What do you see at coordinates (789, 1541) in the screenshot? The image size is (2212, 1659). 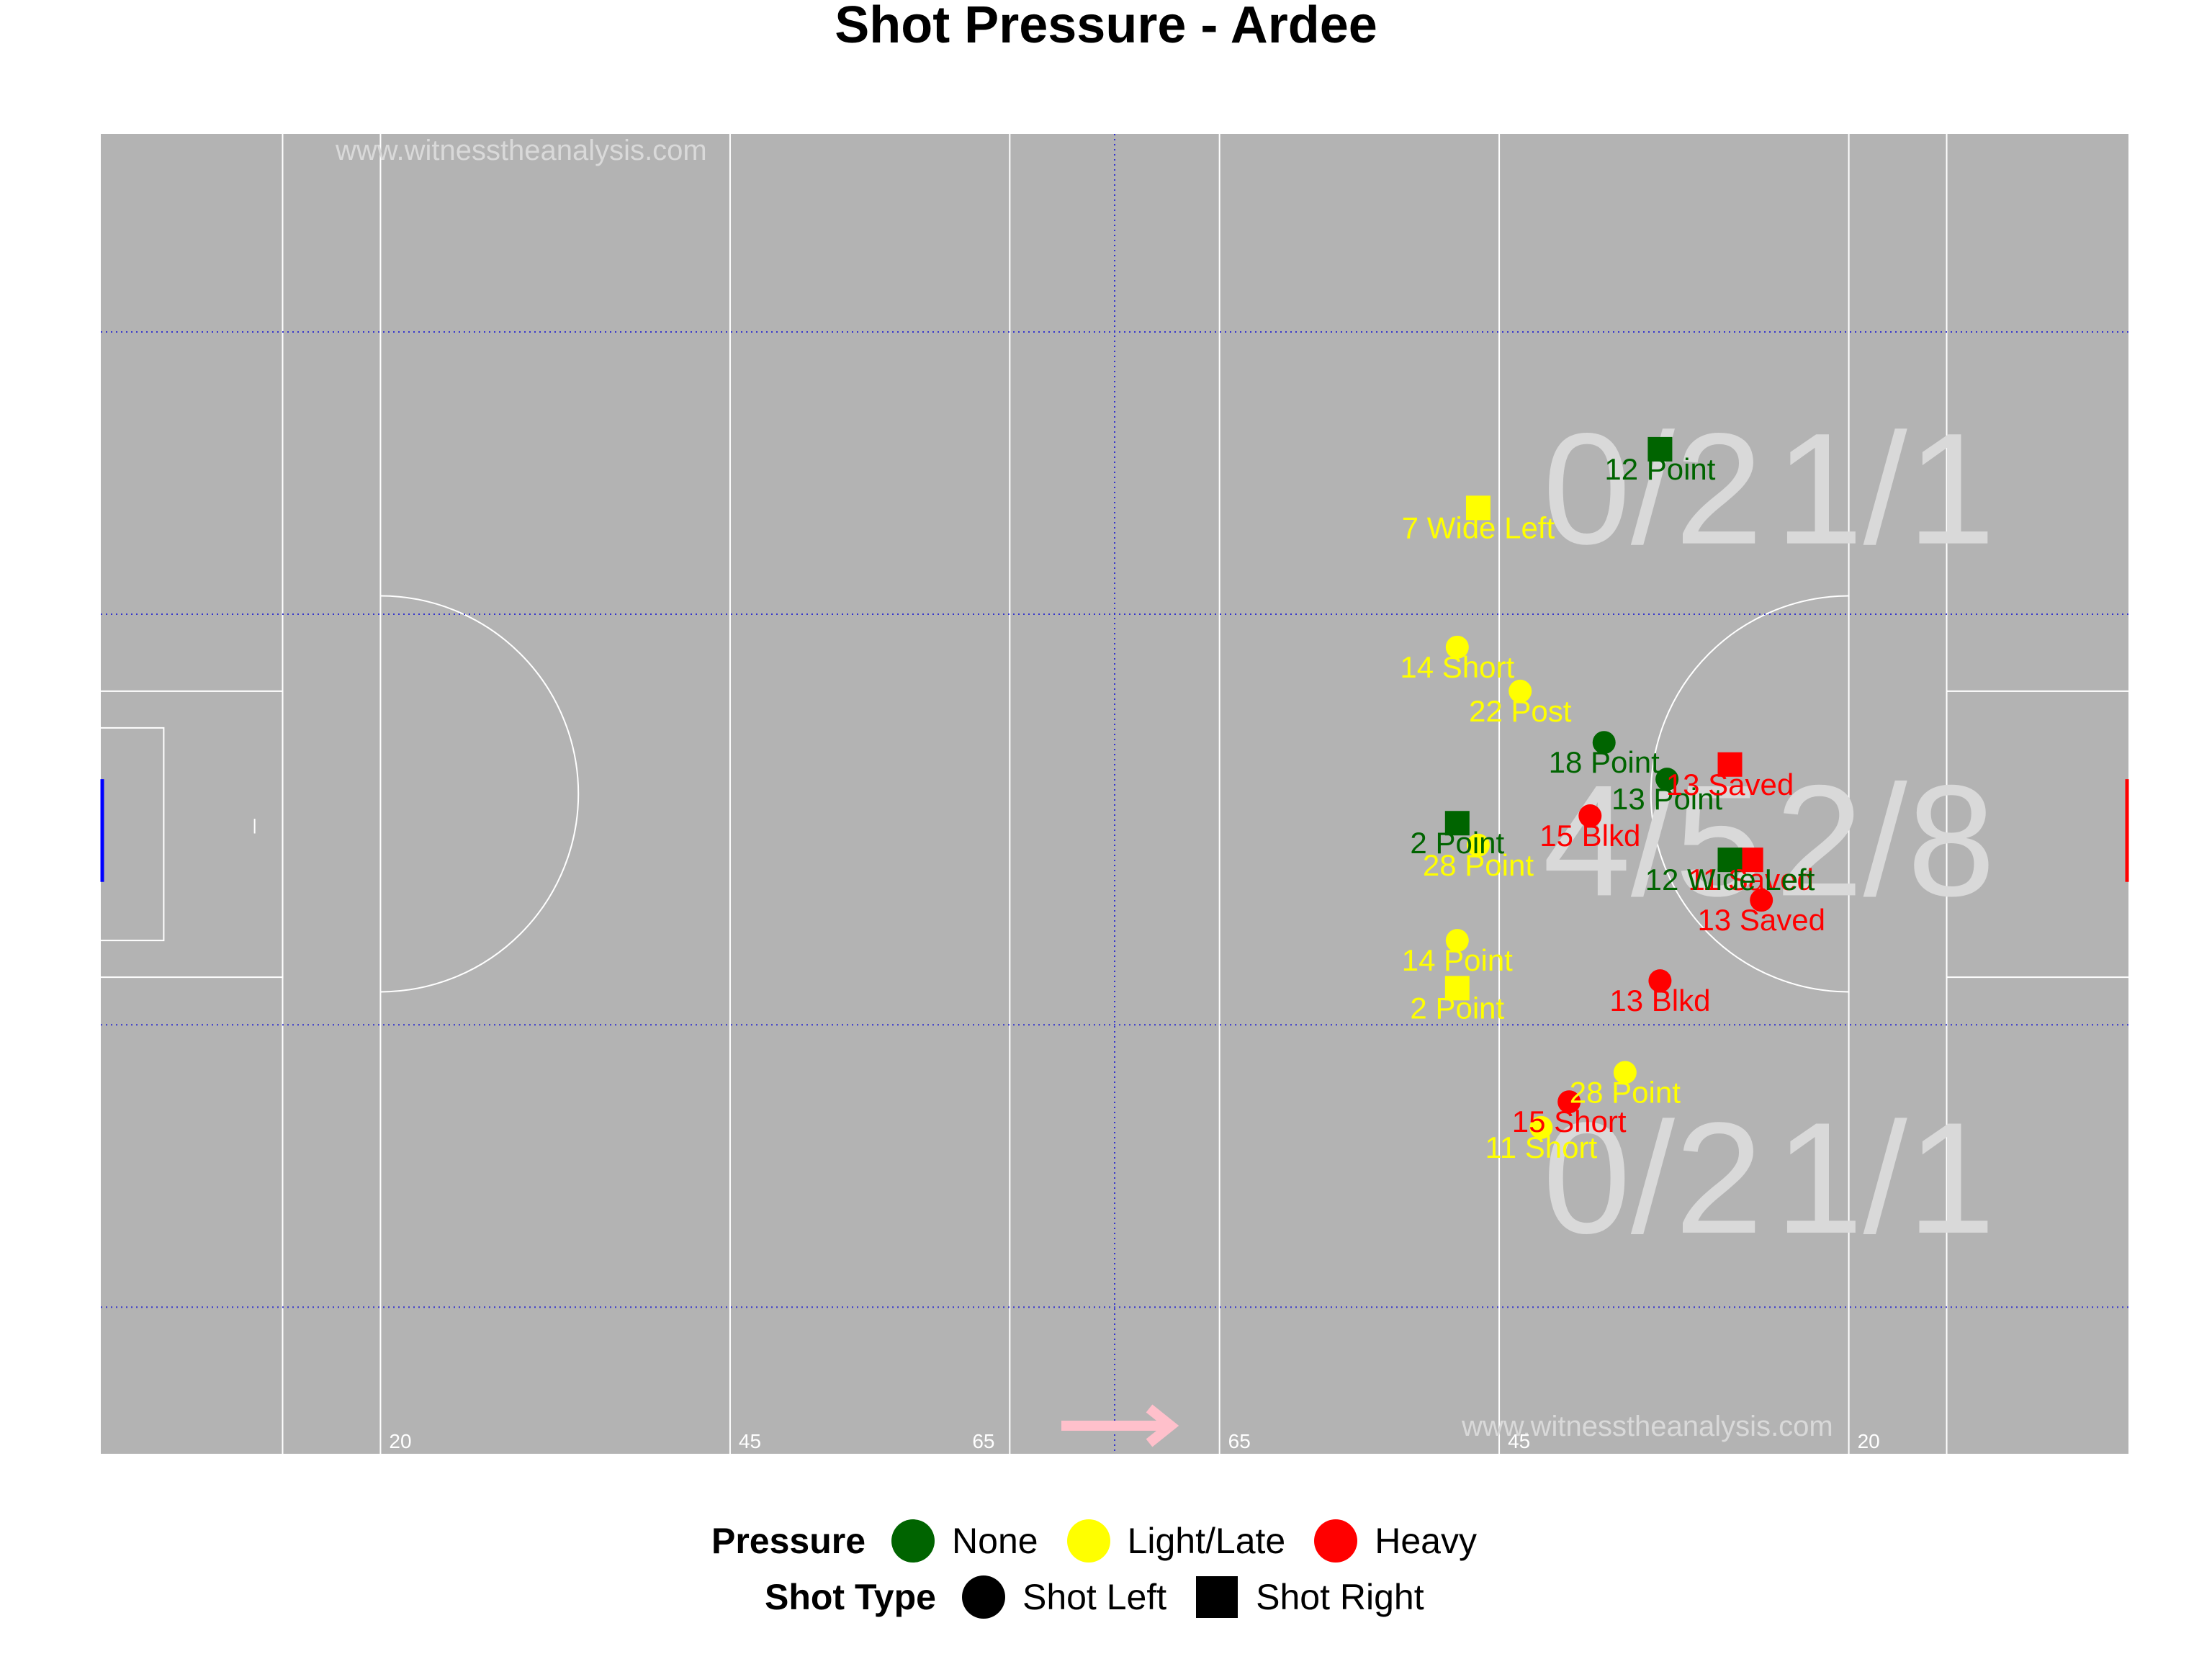 I see `legend-pressure-title: Pressure` at bounding box center [789, 1541].